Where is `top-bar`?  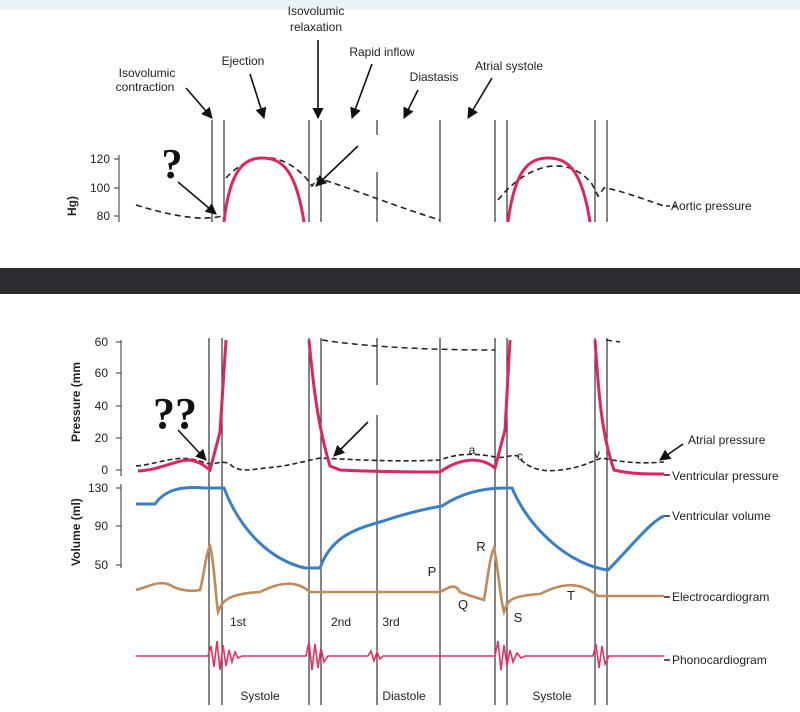 top-bar is located at coordinates (400, 5).